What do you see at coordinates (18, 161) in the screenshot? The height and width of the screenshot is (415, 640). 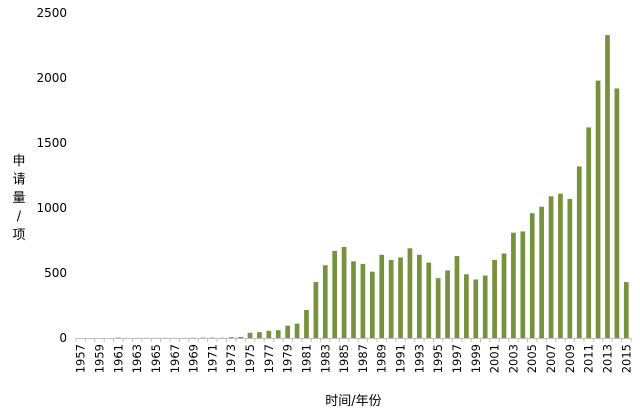 I see `y-axis-title-char: 申` at bounding box center [18, 161].